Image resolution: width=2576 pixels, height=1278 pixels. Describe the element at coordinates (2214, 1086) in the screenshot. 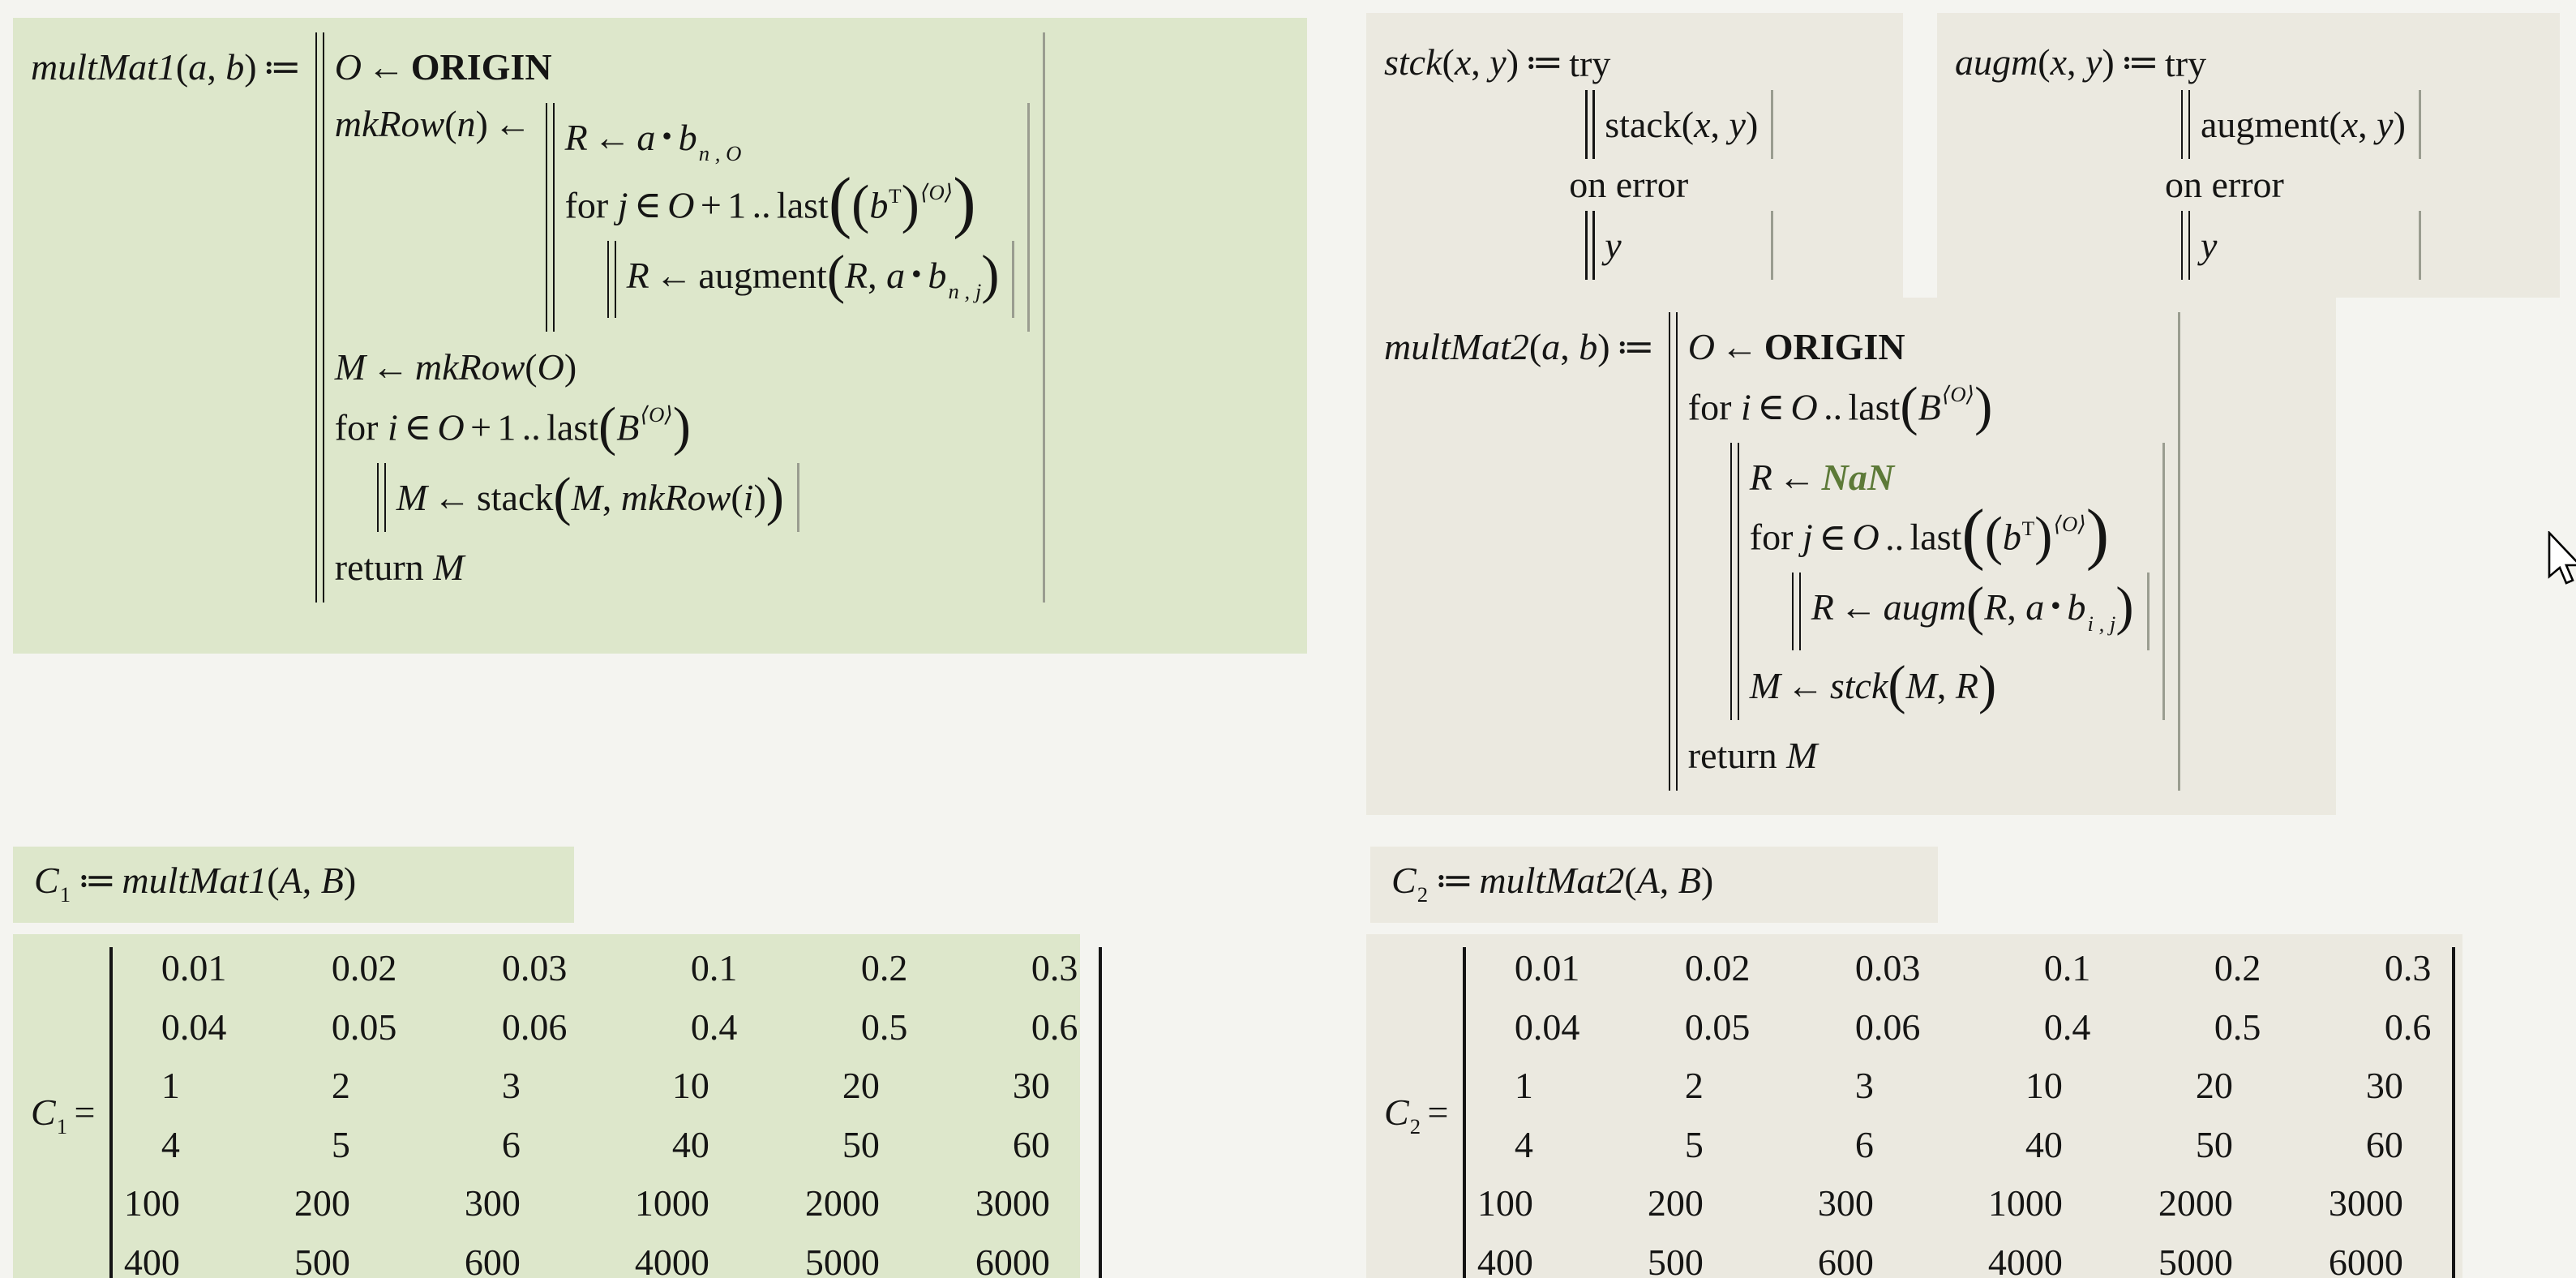

I see `matrix-cell: 20` at that location.